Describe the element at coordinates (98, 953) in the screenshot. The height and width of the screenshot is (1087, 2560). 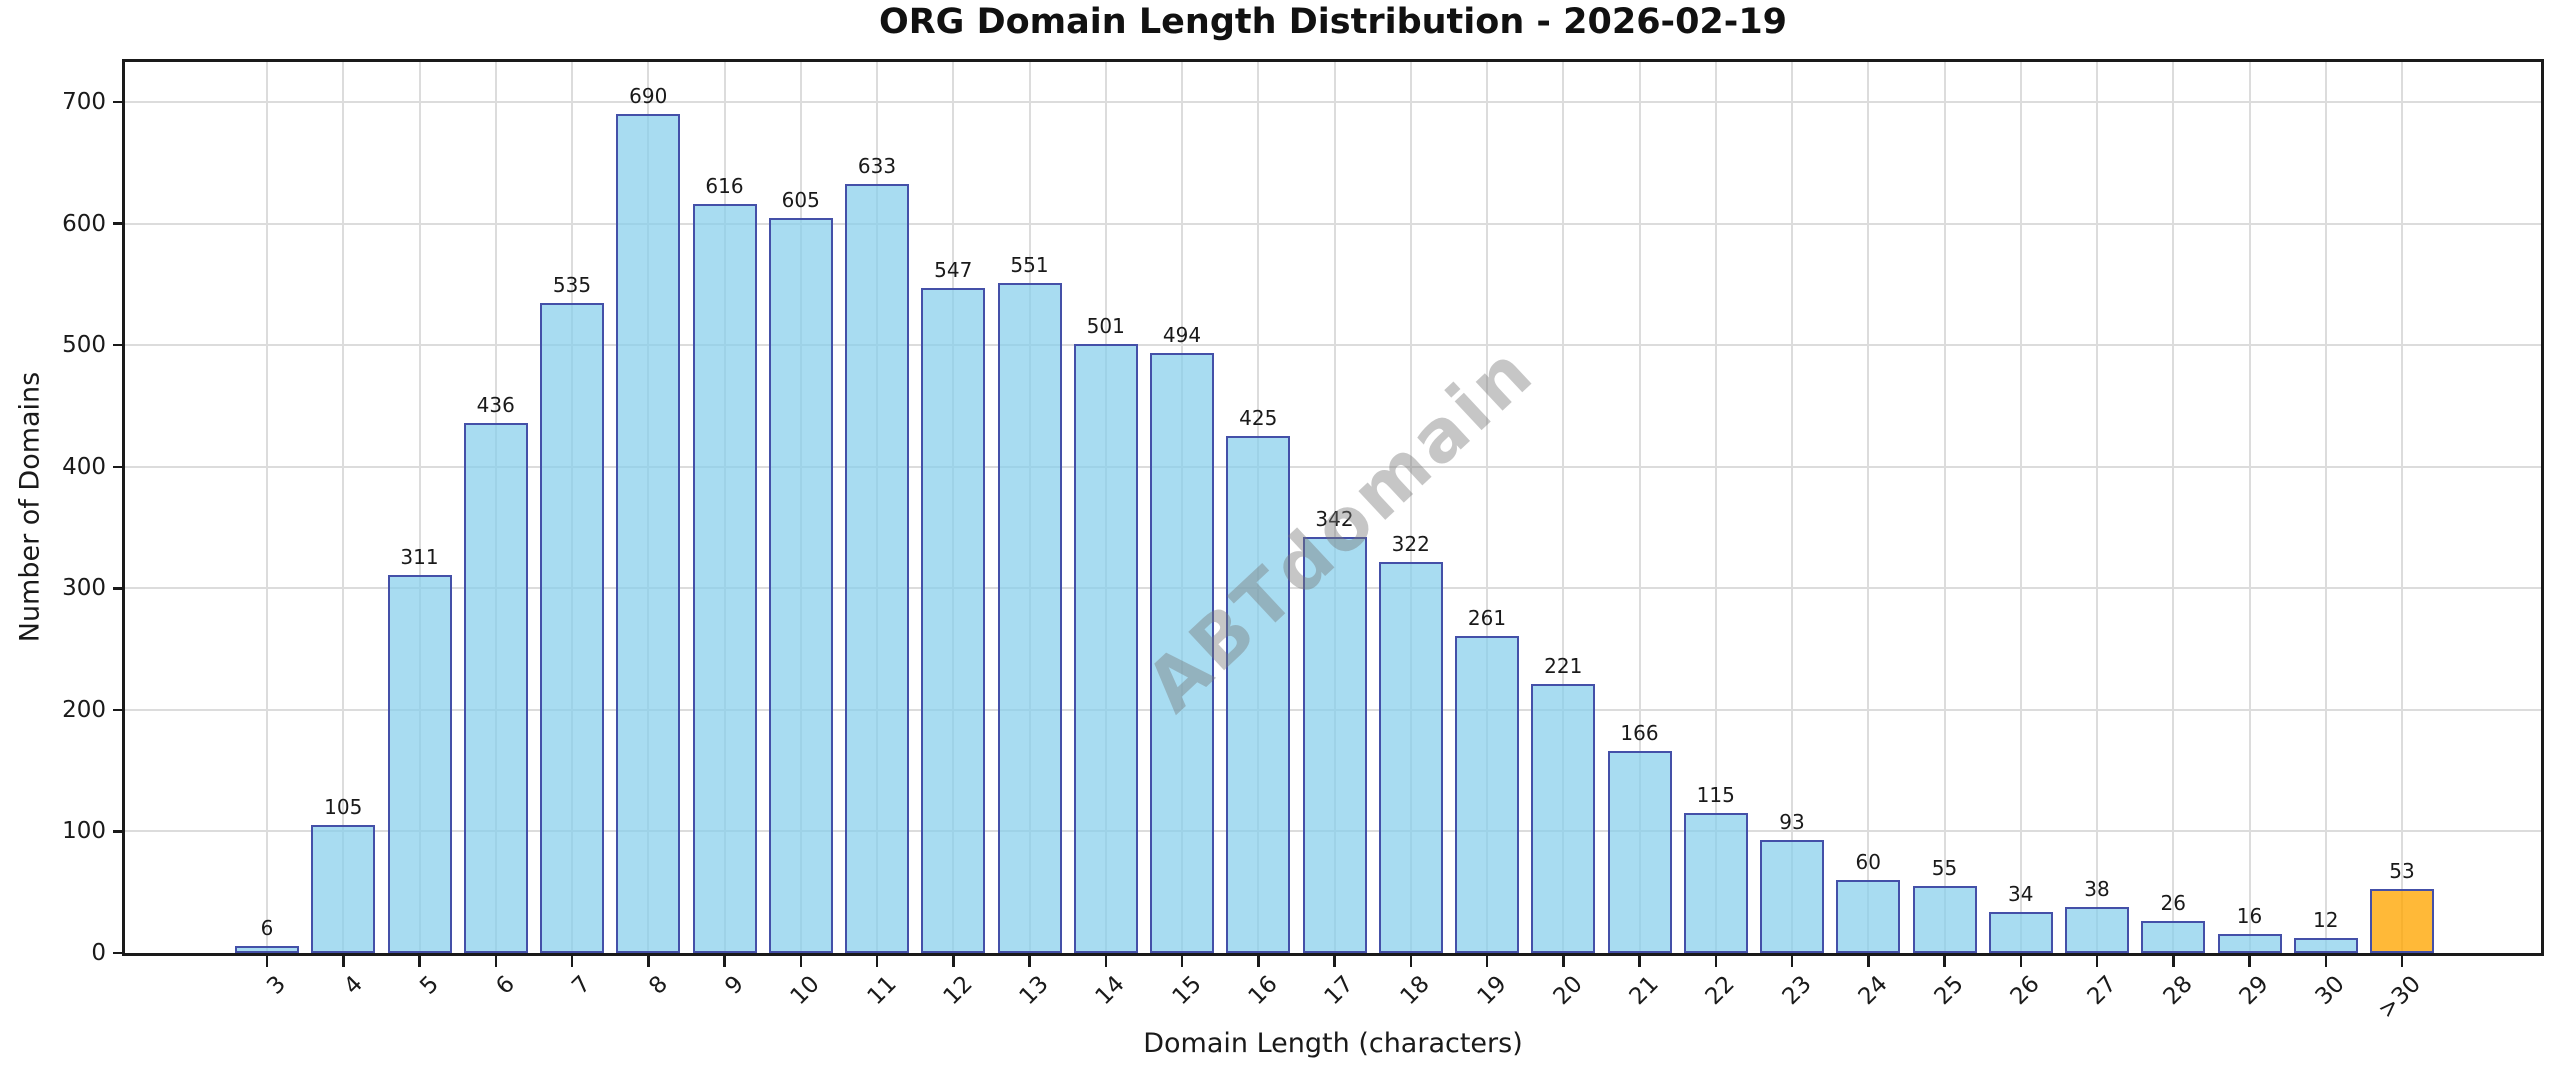
I see `y-tick-label: 0` at that location.